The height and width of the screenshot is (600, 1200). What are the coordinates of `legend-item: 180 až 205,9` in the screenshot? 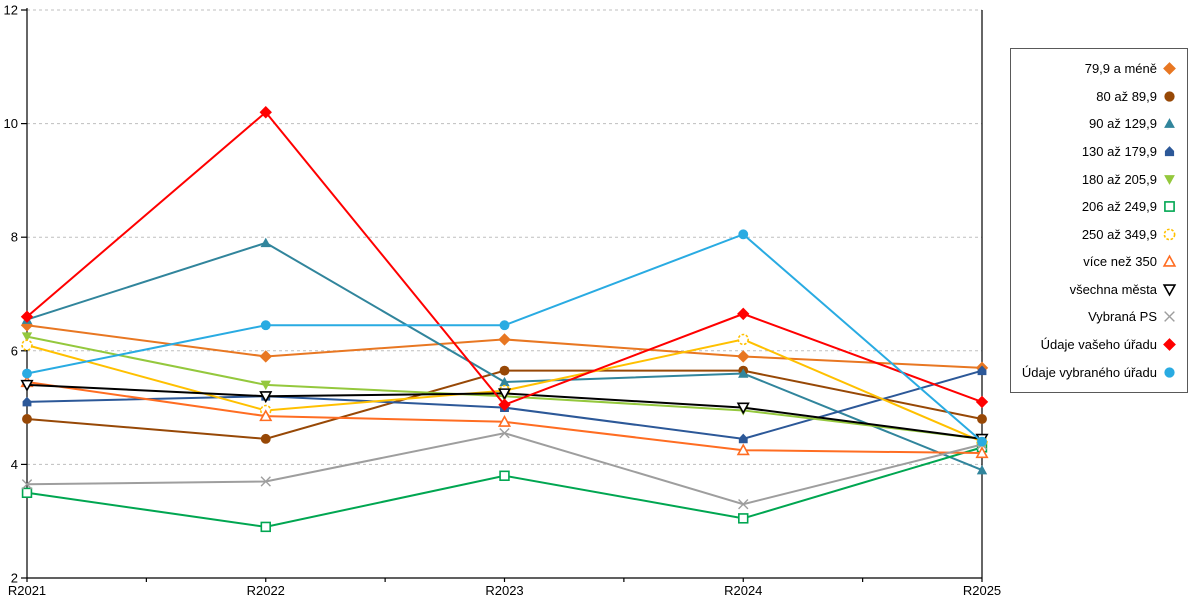 It's located at (1099, 179).